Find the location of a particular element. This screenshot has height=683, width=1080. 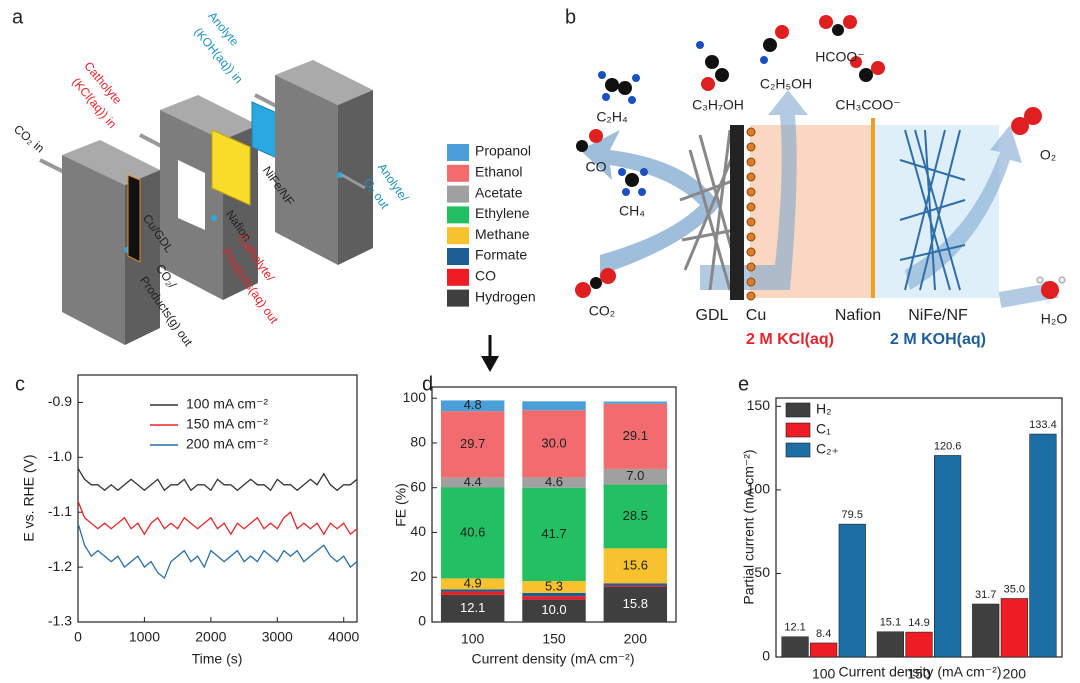

legend-label: Formate is located at coordinates (501, 255).